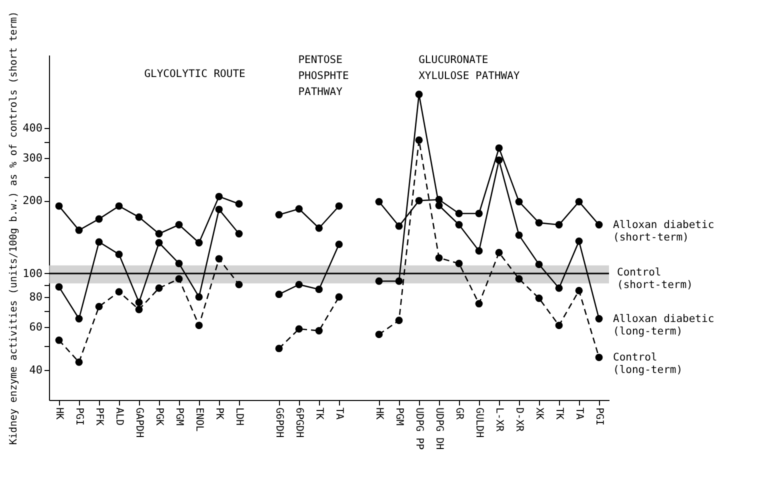  What do you see at coordinates (195, 74) in the screenshot?
I see `annotation: GLYCOLYTIC ROUTE` at bounding box center [195, 74].